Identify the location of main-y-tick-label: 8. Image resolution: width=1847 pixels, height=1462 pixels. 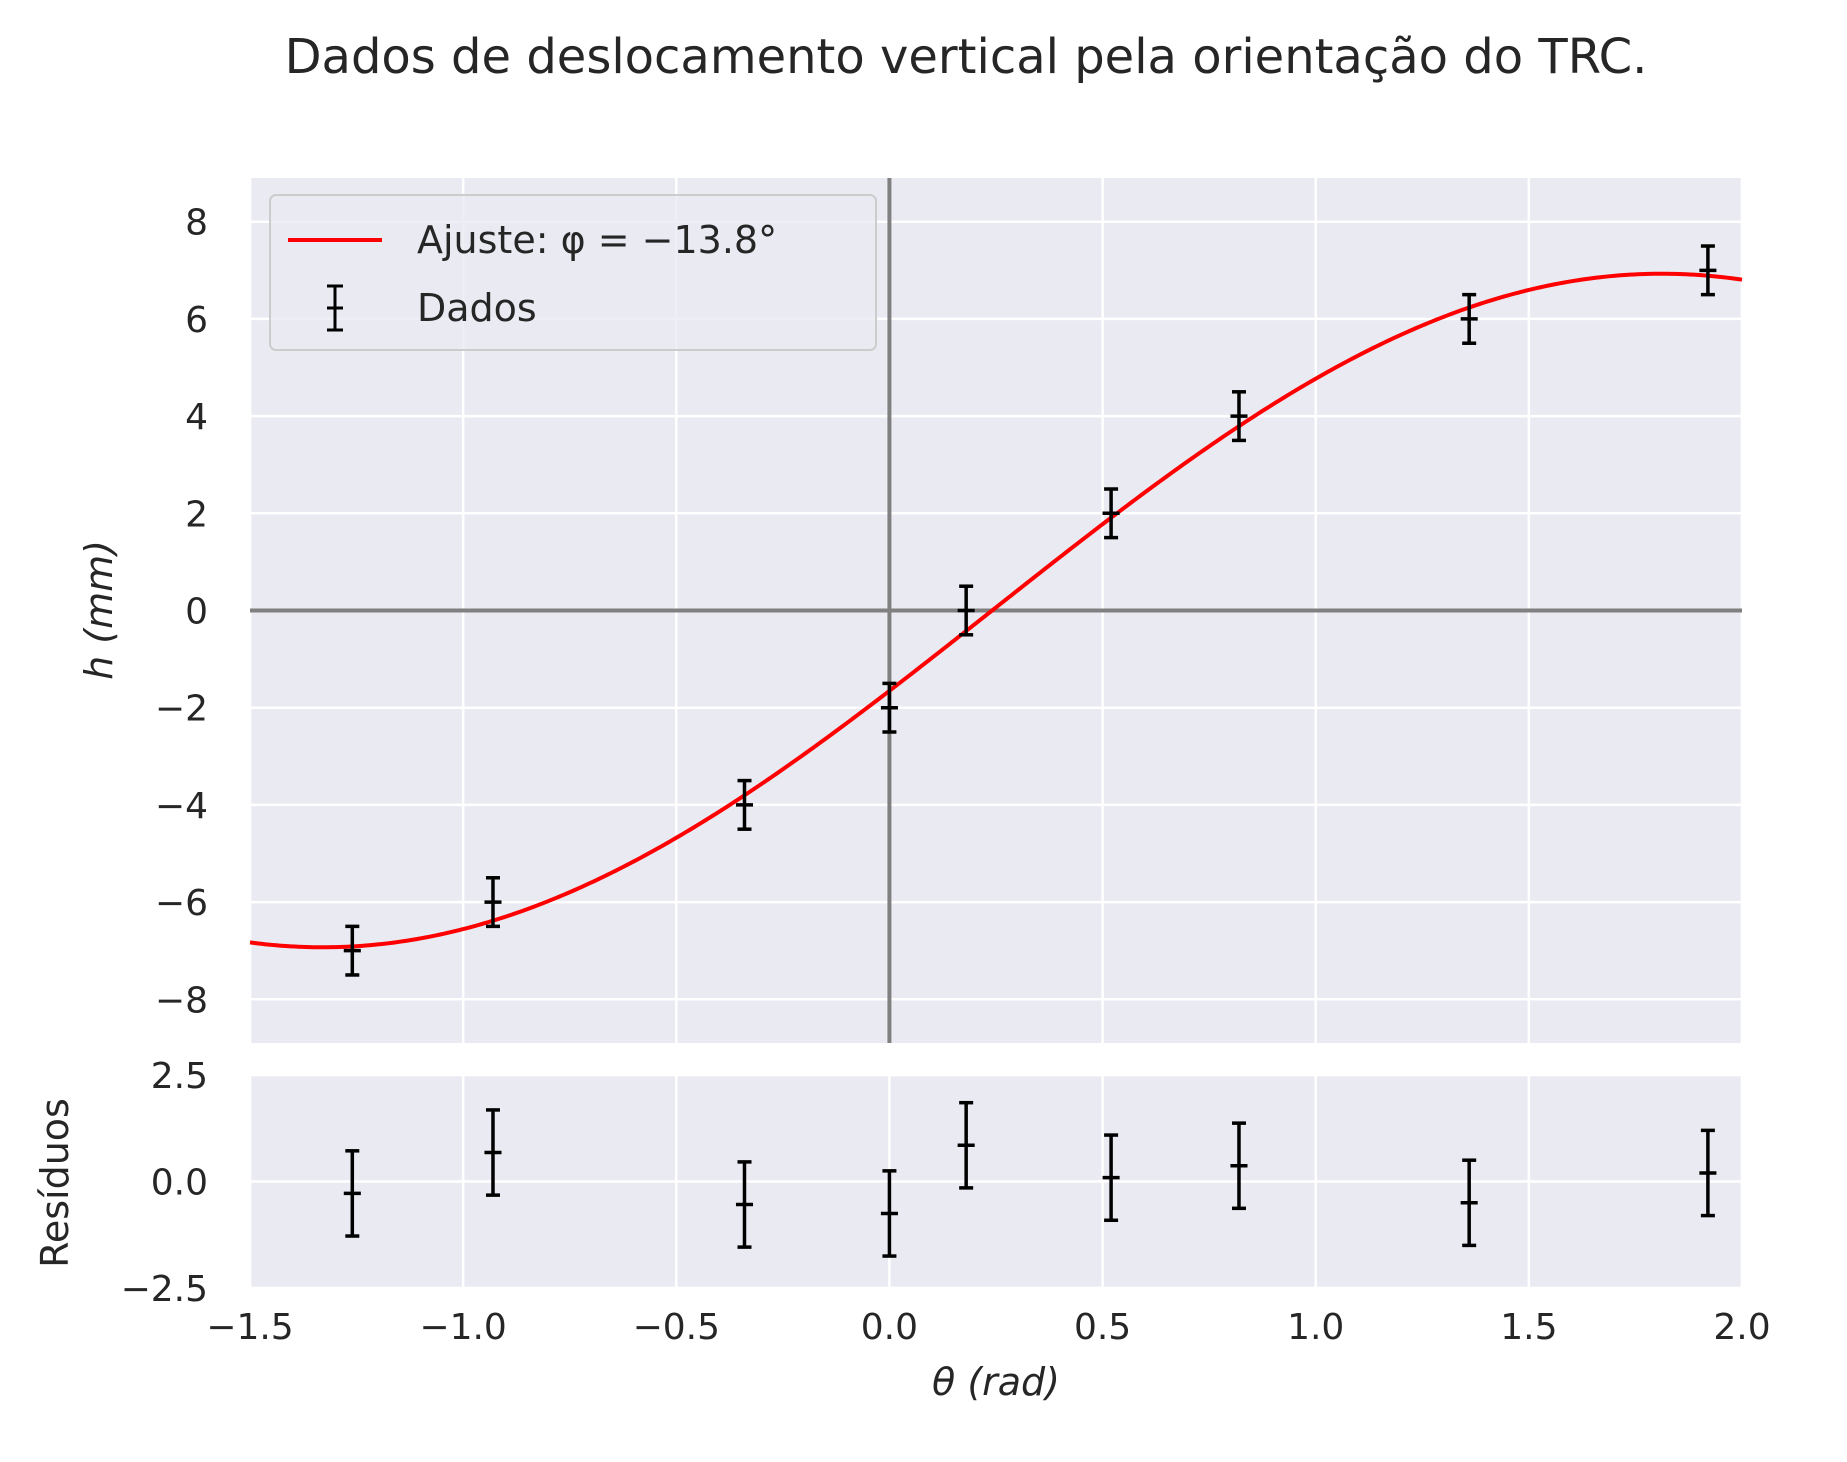
(196, 223).